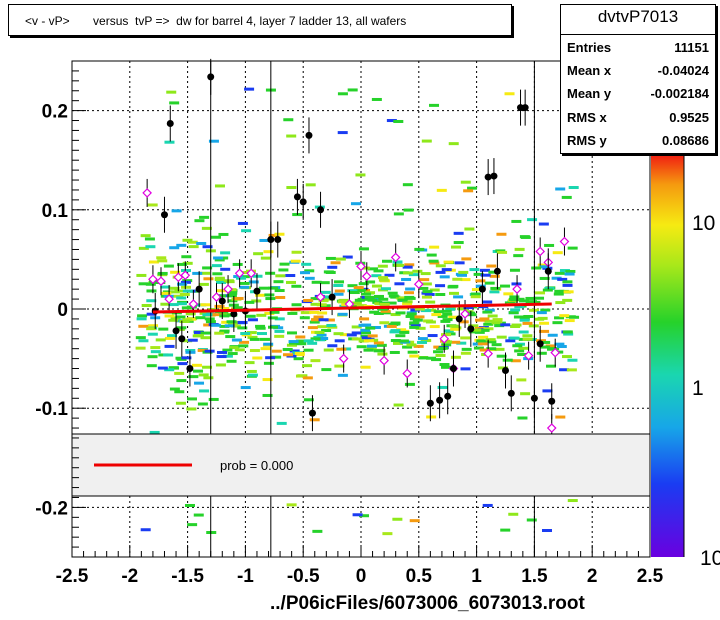  I want to click on x-tick-label: 0.5, so click(419, 576).